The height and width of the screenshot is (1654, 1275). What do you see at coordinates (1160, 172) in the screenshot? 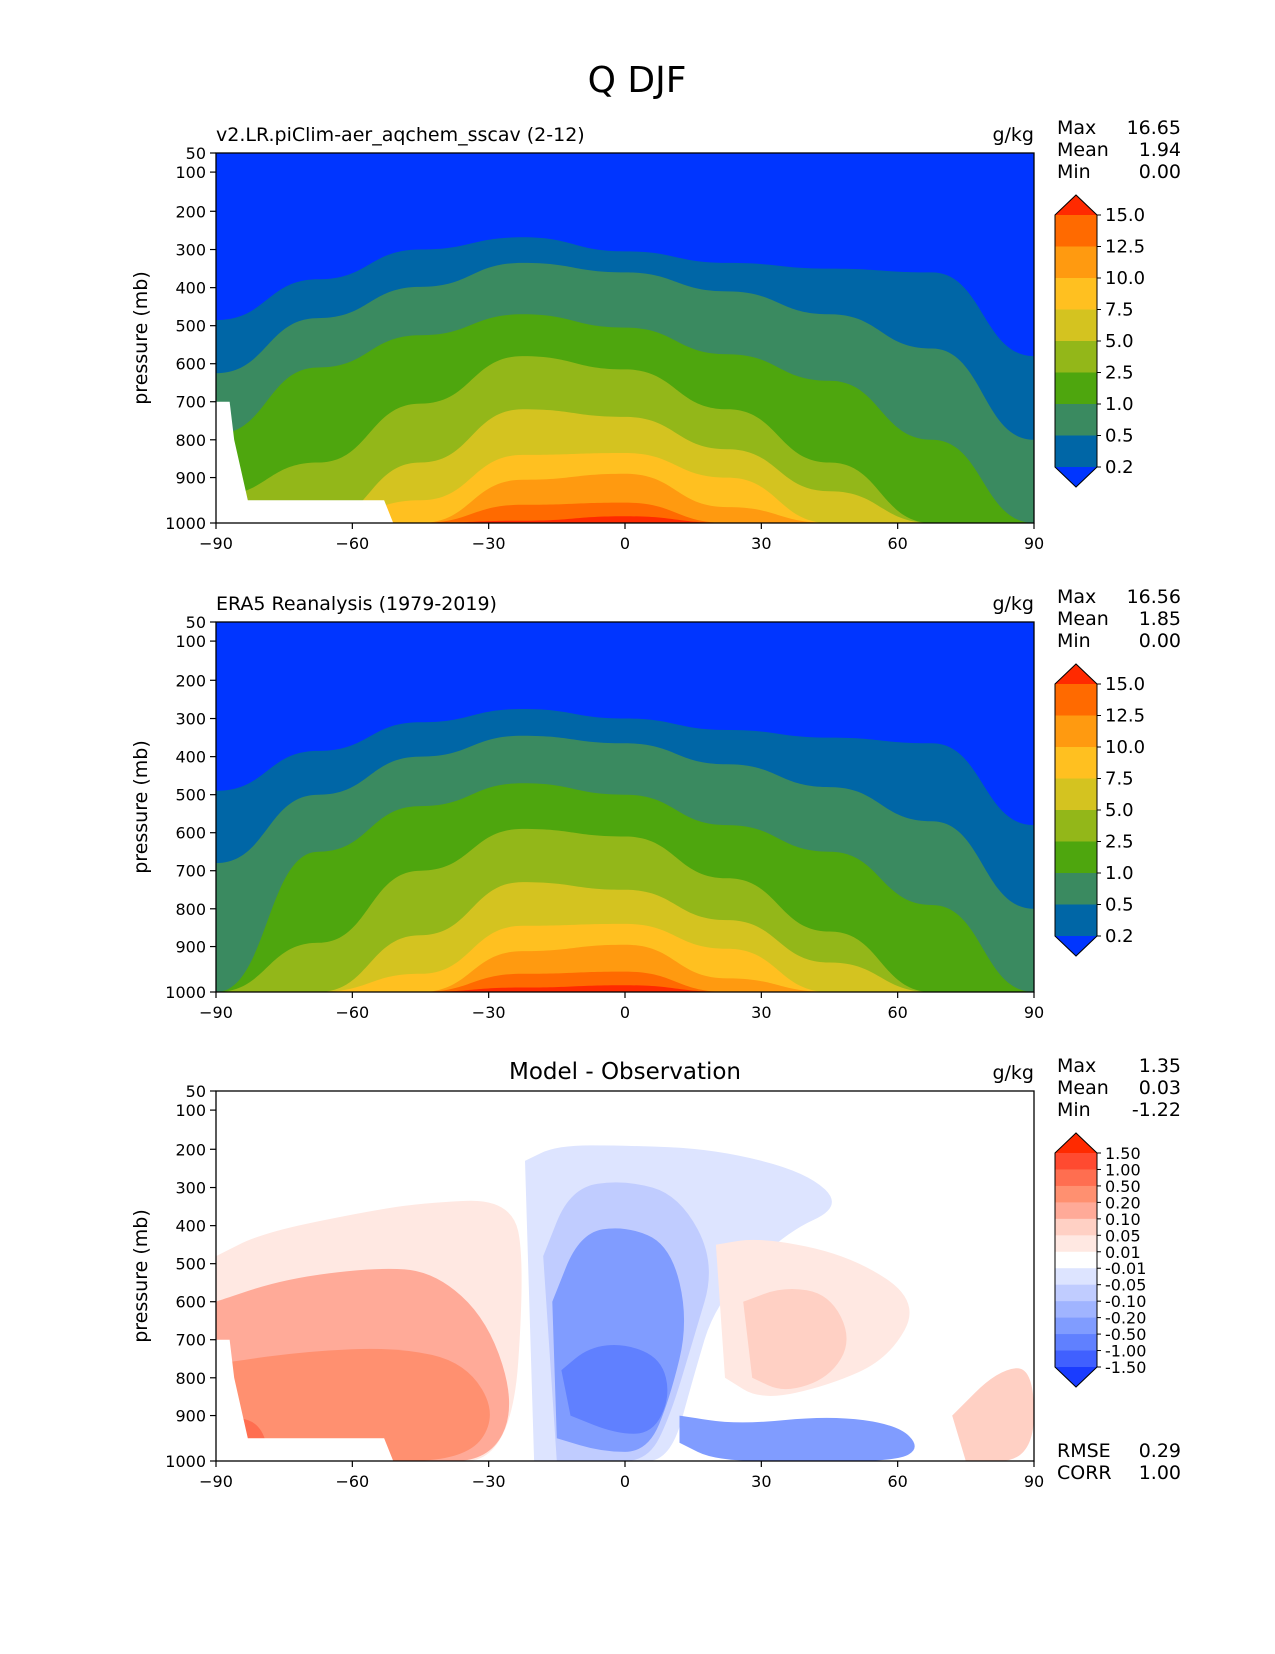
I see `stat-value: 0.00` at bounding box center [1160, 172].